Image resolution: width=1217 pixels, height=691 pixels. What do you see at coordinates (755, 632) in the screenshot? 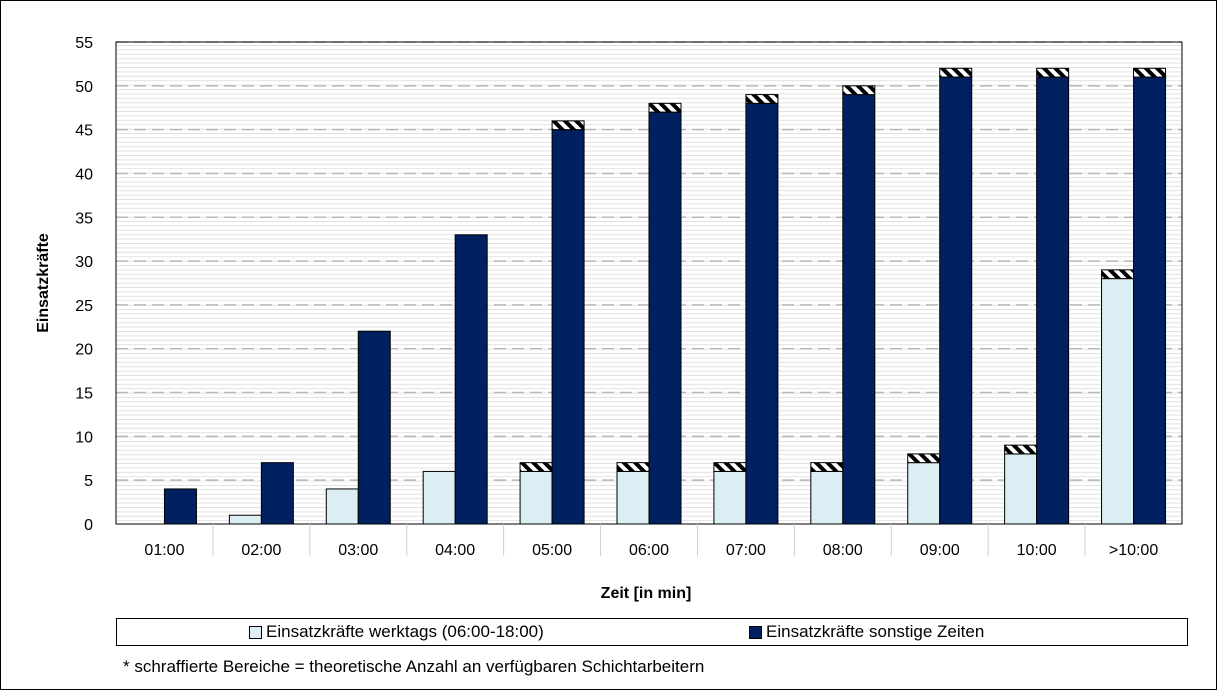
I see `legend-swatch-sonstige` at bounding box center [755, 632].